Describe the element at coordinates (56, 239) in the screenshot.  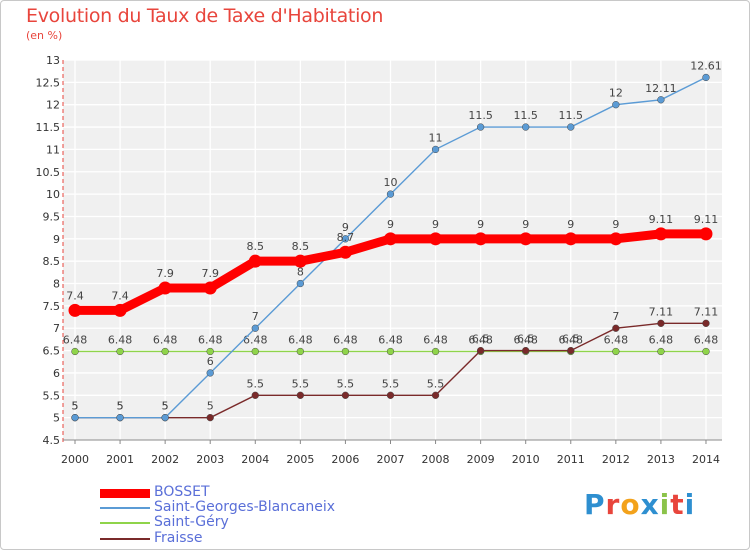
I see `y-tick-label: 9` at that location.